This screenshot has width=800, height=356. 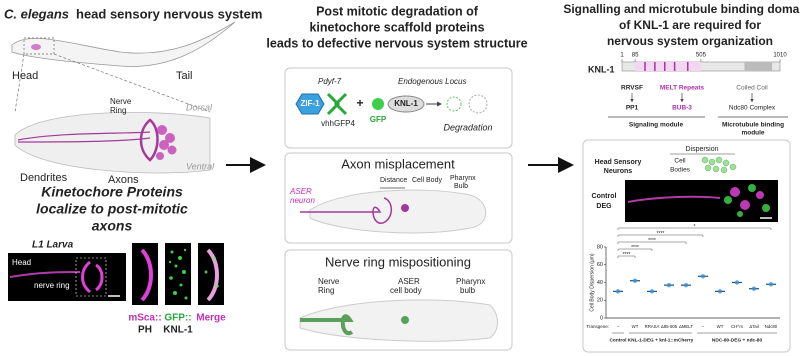 I want to click on strategy-label: Endogenous Locus, so click(x=432, y=81).